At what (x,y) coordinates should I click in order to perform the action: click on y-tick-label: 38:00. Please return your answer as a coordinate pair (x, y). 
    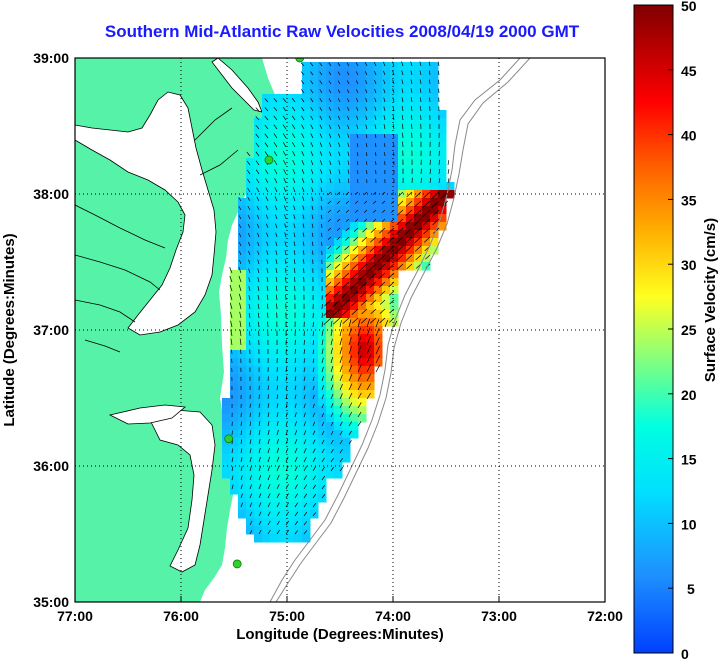
    Looking at the image, I should click on (51, 194).